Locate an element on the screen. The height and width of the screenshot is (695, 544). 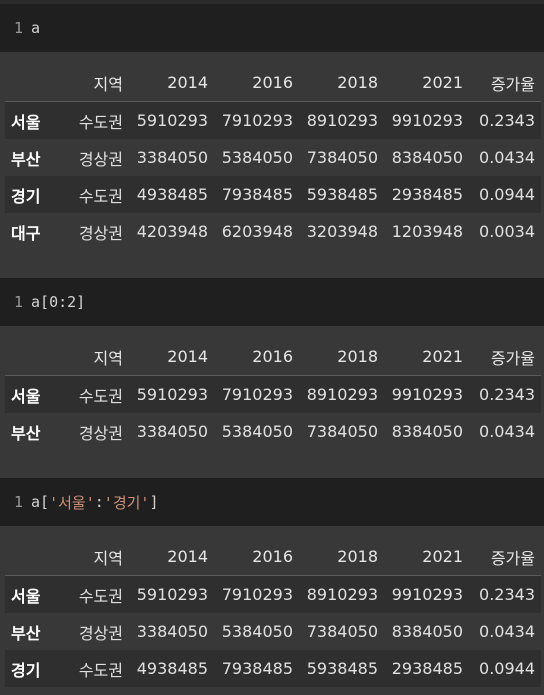
code-cell-1: 1 a is located at coordinates (272, 28).